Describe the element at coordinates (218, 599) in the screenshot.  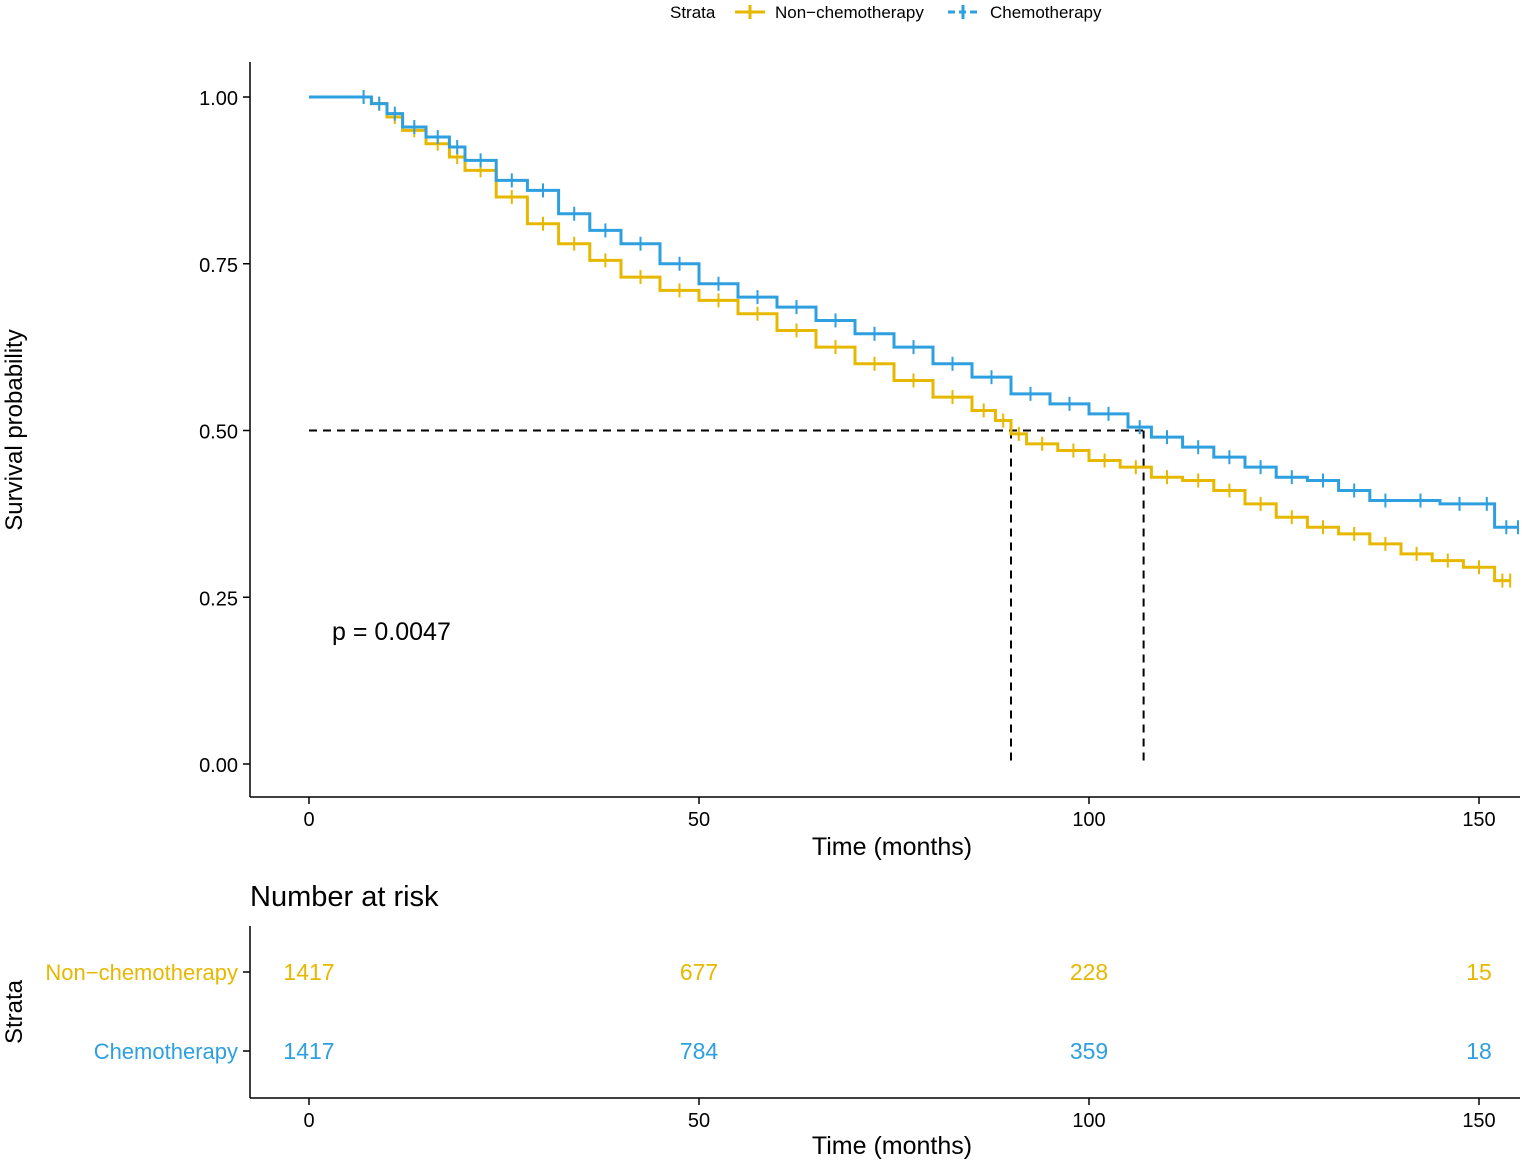
I see `km-y-tick-label: 0.25` at that location.